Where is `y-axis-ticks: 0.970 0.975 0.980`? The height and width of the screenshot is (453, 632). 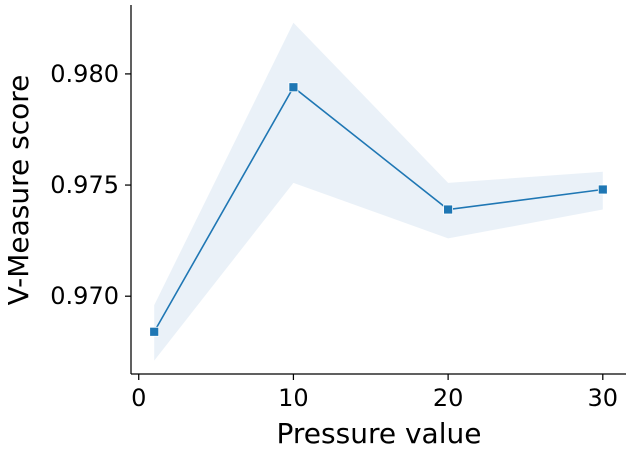 y-axis-ticks: 0.970 0.975 0.980 is located at coordinates (90, 185).